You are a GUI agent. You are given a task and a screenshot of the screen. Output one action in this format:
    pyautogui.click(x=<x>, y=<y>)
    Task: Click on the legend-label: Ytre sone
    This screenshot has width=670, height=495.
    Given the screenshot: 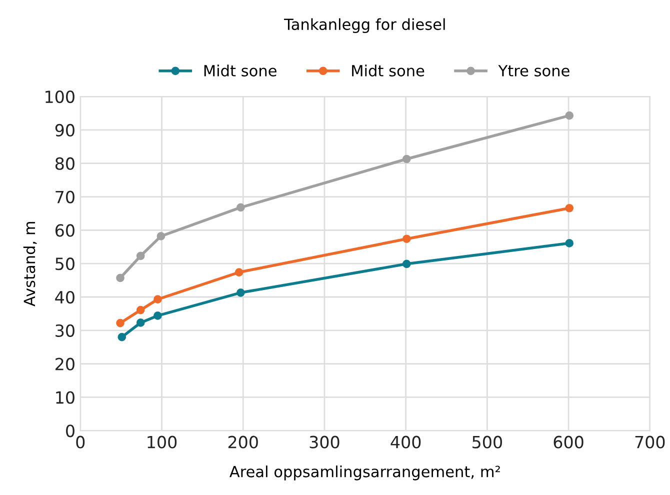 What is the action you would take?
    pyautogui.click(x=534, y=70)
    